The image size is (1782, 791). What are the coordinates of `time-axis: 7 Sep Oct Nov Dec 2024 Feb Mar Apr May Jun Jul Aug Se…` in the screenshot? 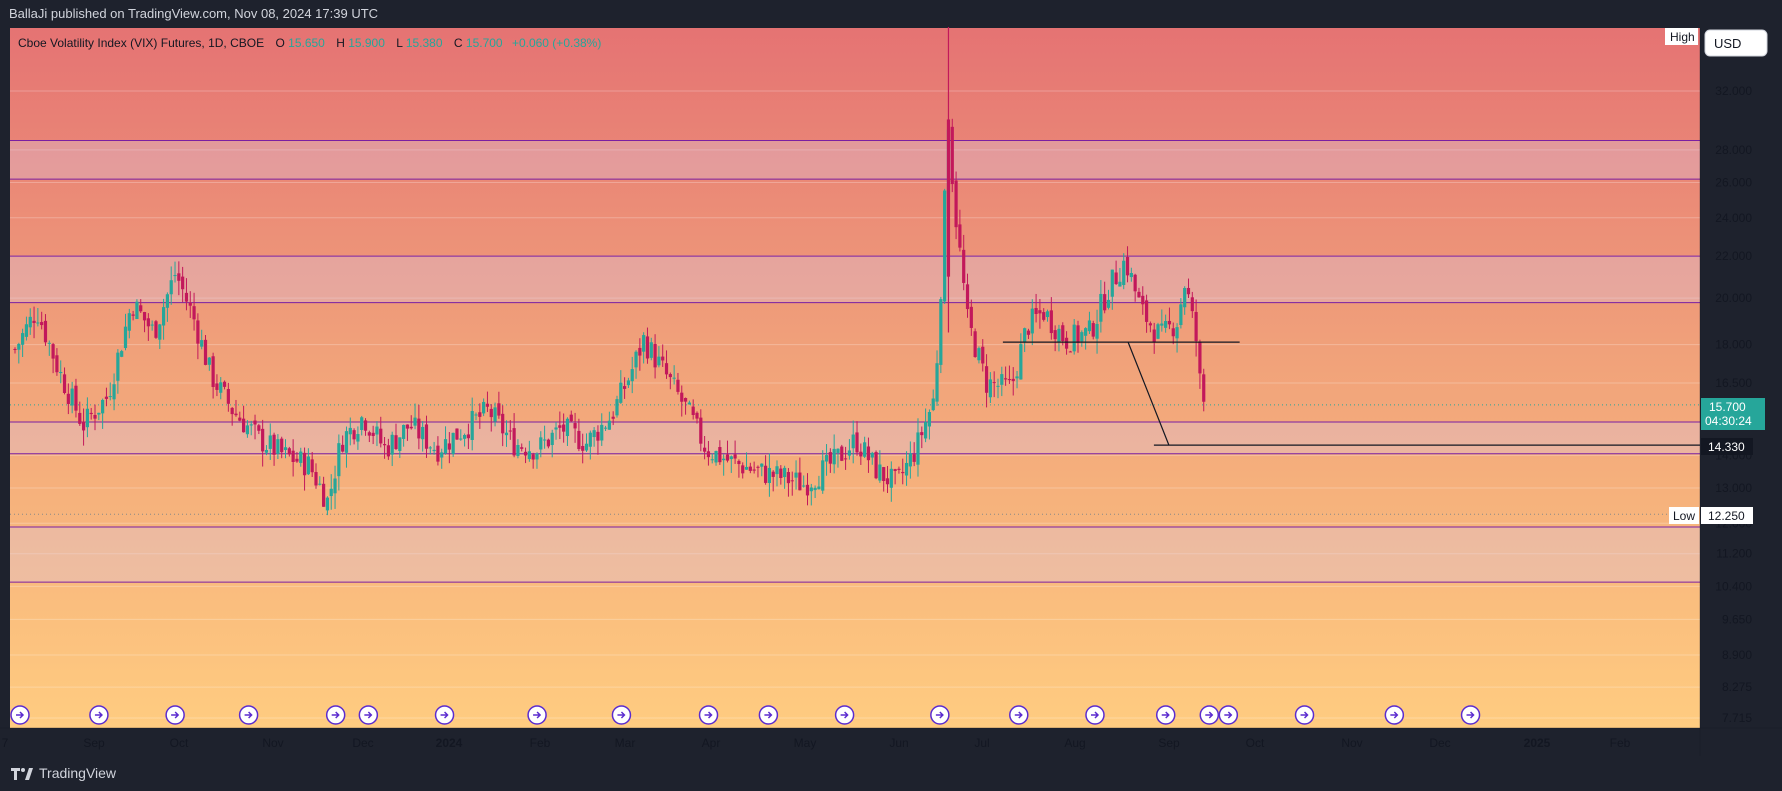 It's located at (891, 741).